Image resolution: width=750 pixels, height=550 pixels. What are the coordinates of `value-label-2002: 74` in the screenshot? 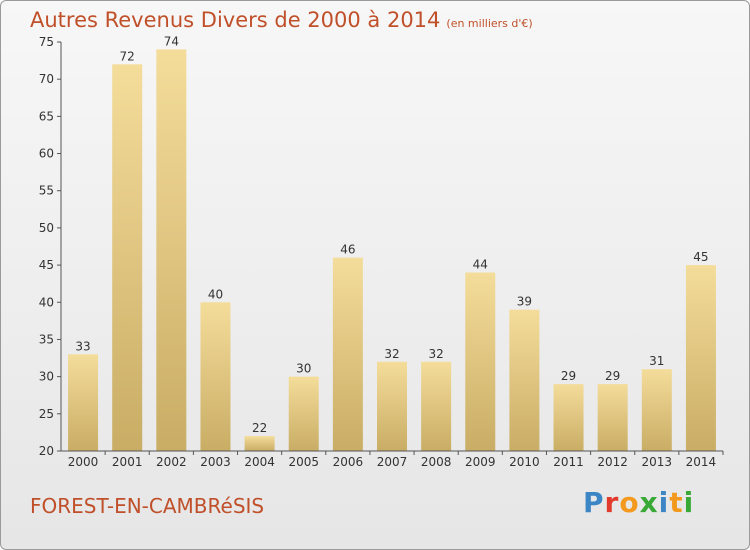 It's located at (171, 41).